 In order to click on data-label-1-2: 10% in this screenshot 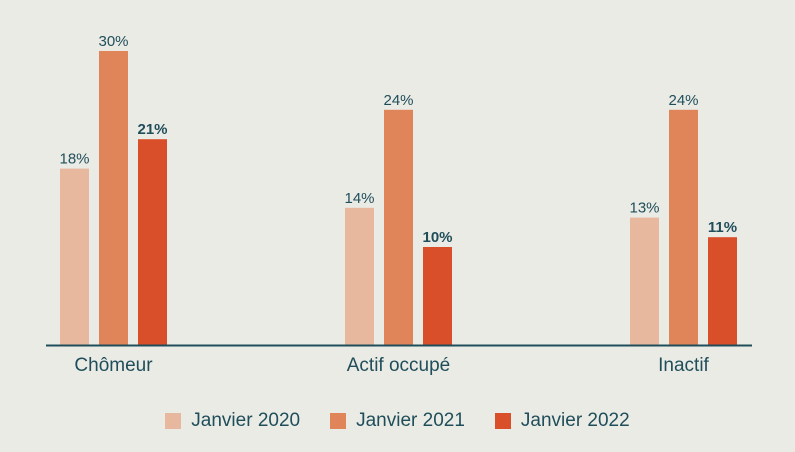, I will do `click(437, 237)`.